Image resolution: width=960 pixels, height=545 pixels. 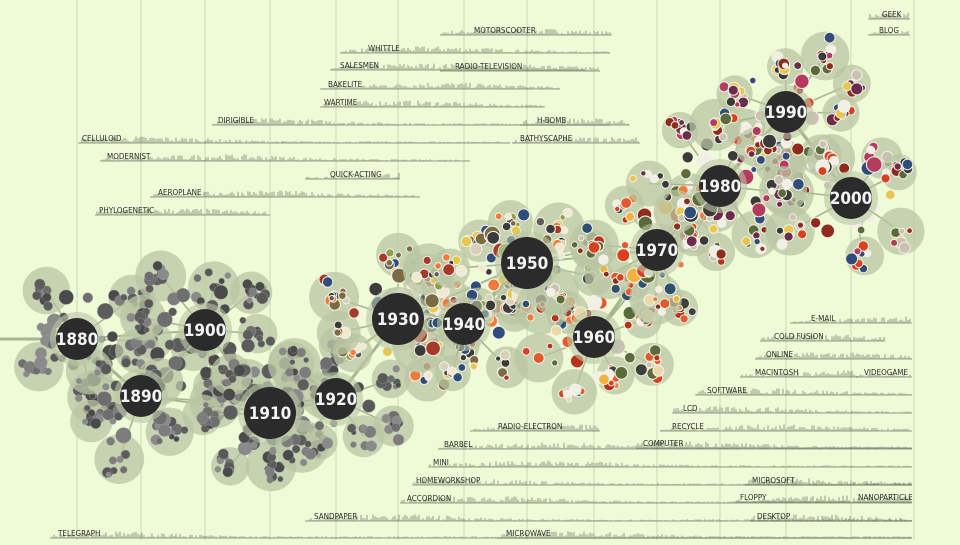 What do you see at coordinates (505, 30) in the screenshot?
I see `word-label: MOTORSCOOTER` at bounding box center [505, 30].